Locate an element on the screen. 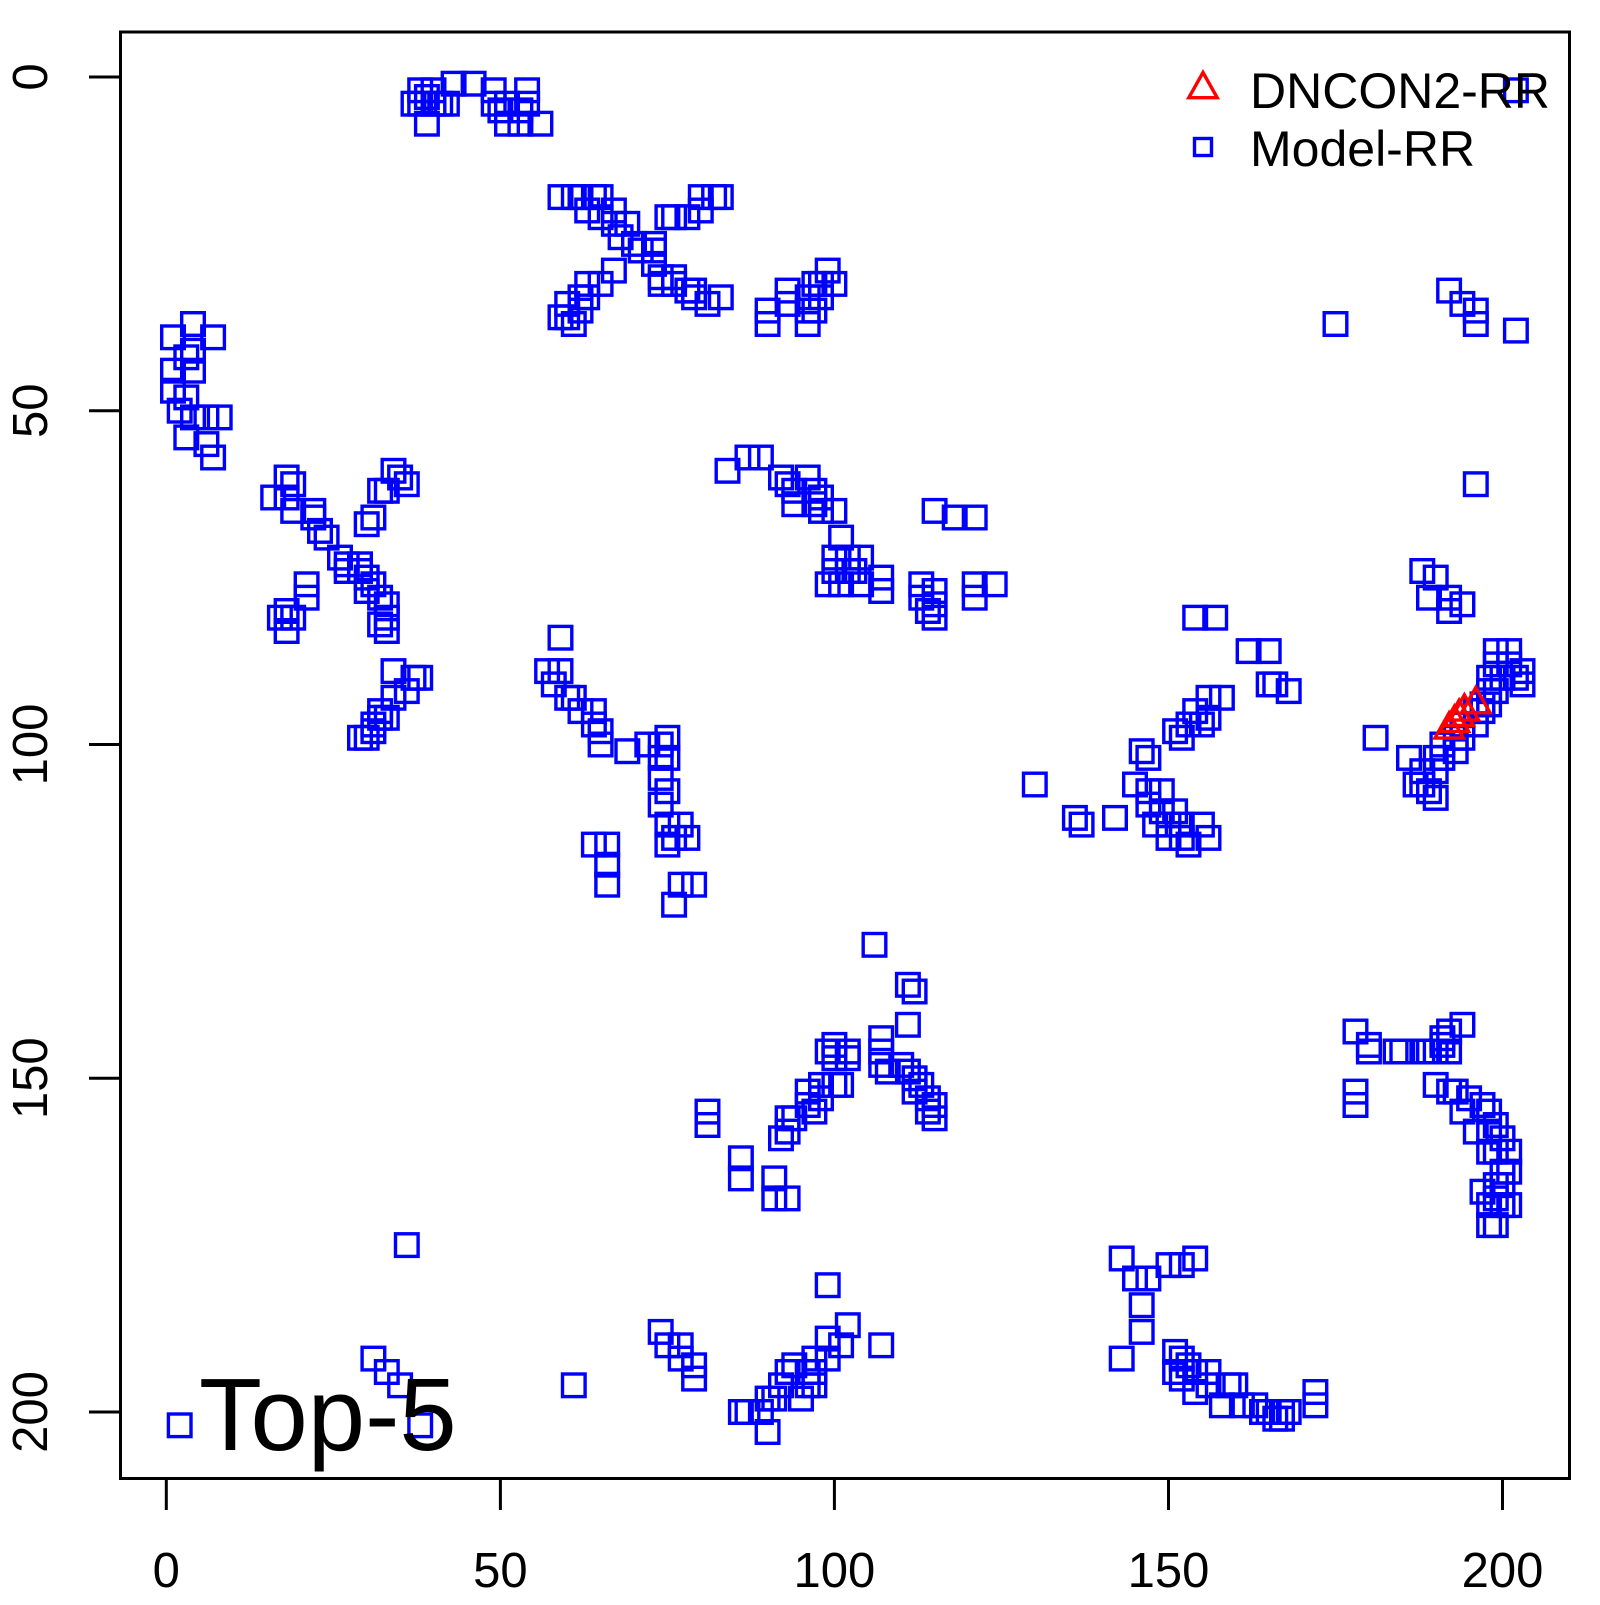 This screenshot has width=1600, height=1605. svg-text: DNCON2-RR is located at coordinates (1400, 91).